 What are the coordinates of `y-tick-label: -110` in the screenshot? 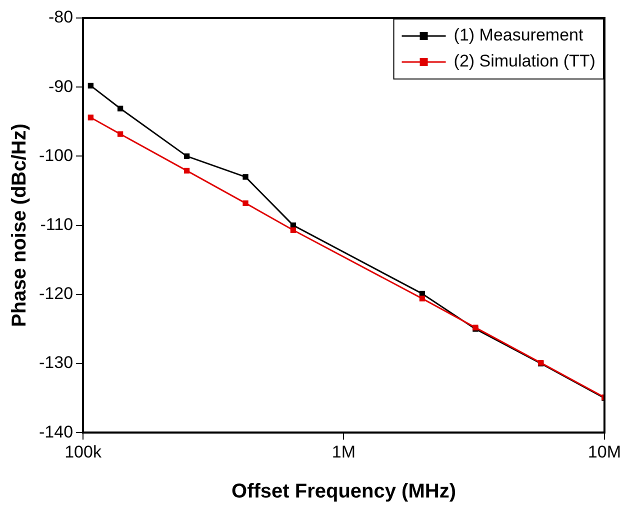 It's located at (57, 224).